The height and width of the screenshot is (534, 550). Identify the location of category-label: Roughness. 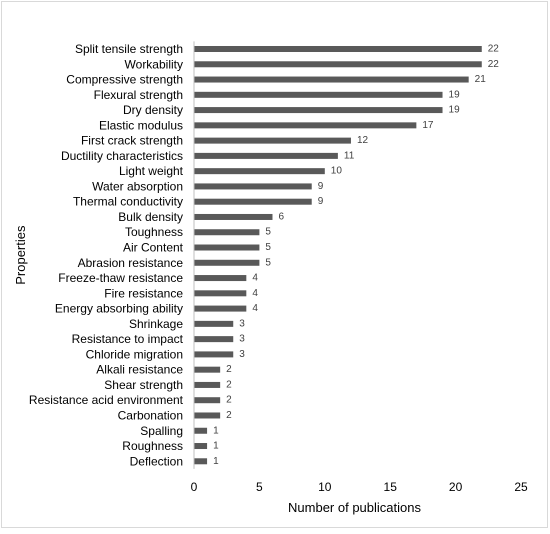
(152, 446).